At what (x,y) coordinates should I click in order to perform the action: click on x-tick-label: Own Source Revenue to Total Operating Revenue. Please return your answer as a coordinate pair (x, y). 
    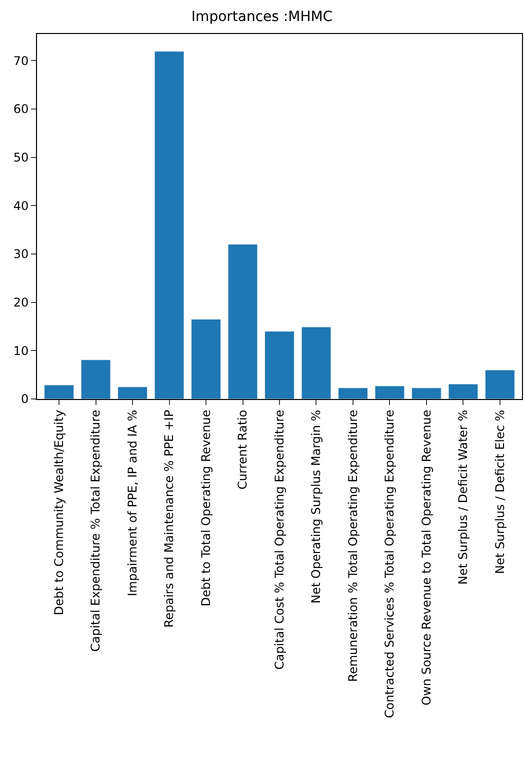
    Looking at the image, I should click on (426, 558).